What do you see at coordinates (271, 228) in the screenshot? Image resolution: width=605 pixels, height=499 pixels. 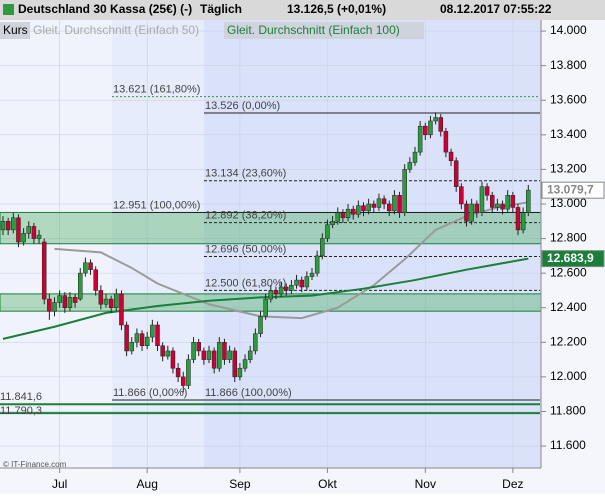 I see `zone` at bounding box center [271, 228].